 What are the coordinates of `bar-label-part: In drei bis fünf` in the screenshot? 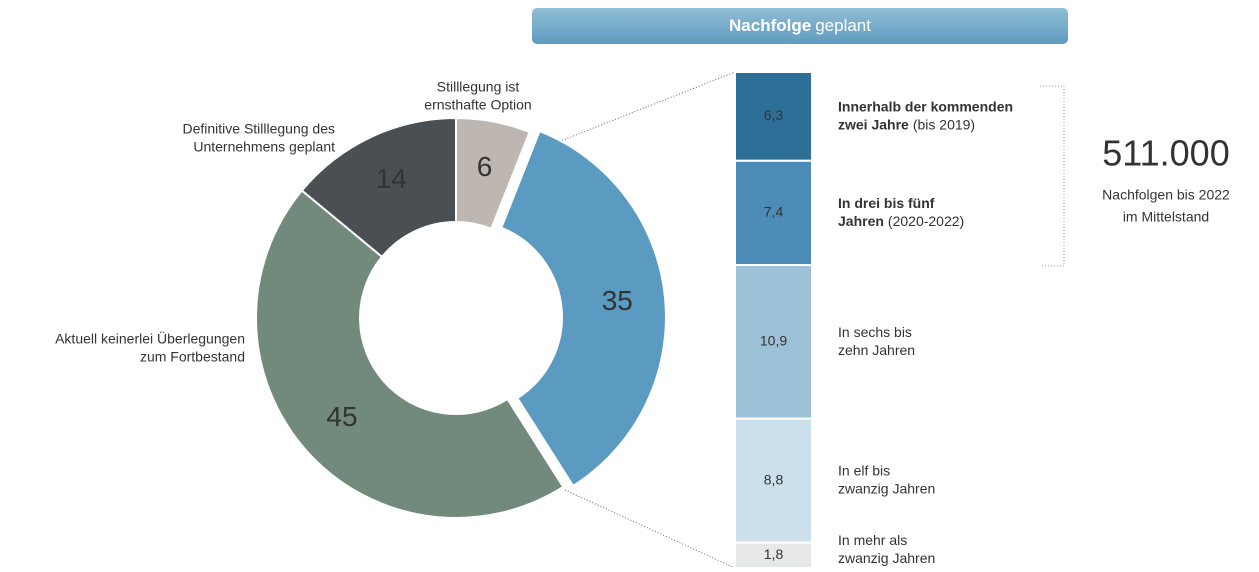 It's located at (886, 203).